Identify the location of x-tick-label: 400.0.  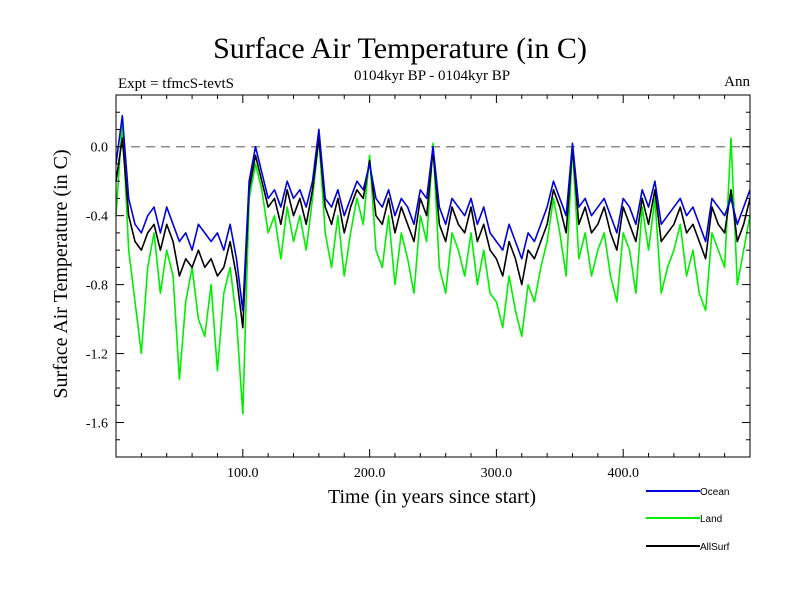
(623, 473).